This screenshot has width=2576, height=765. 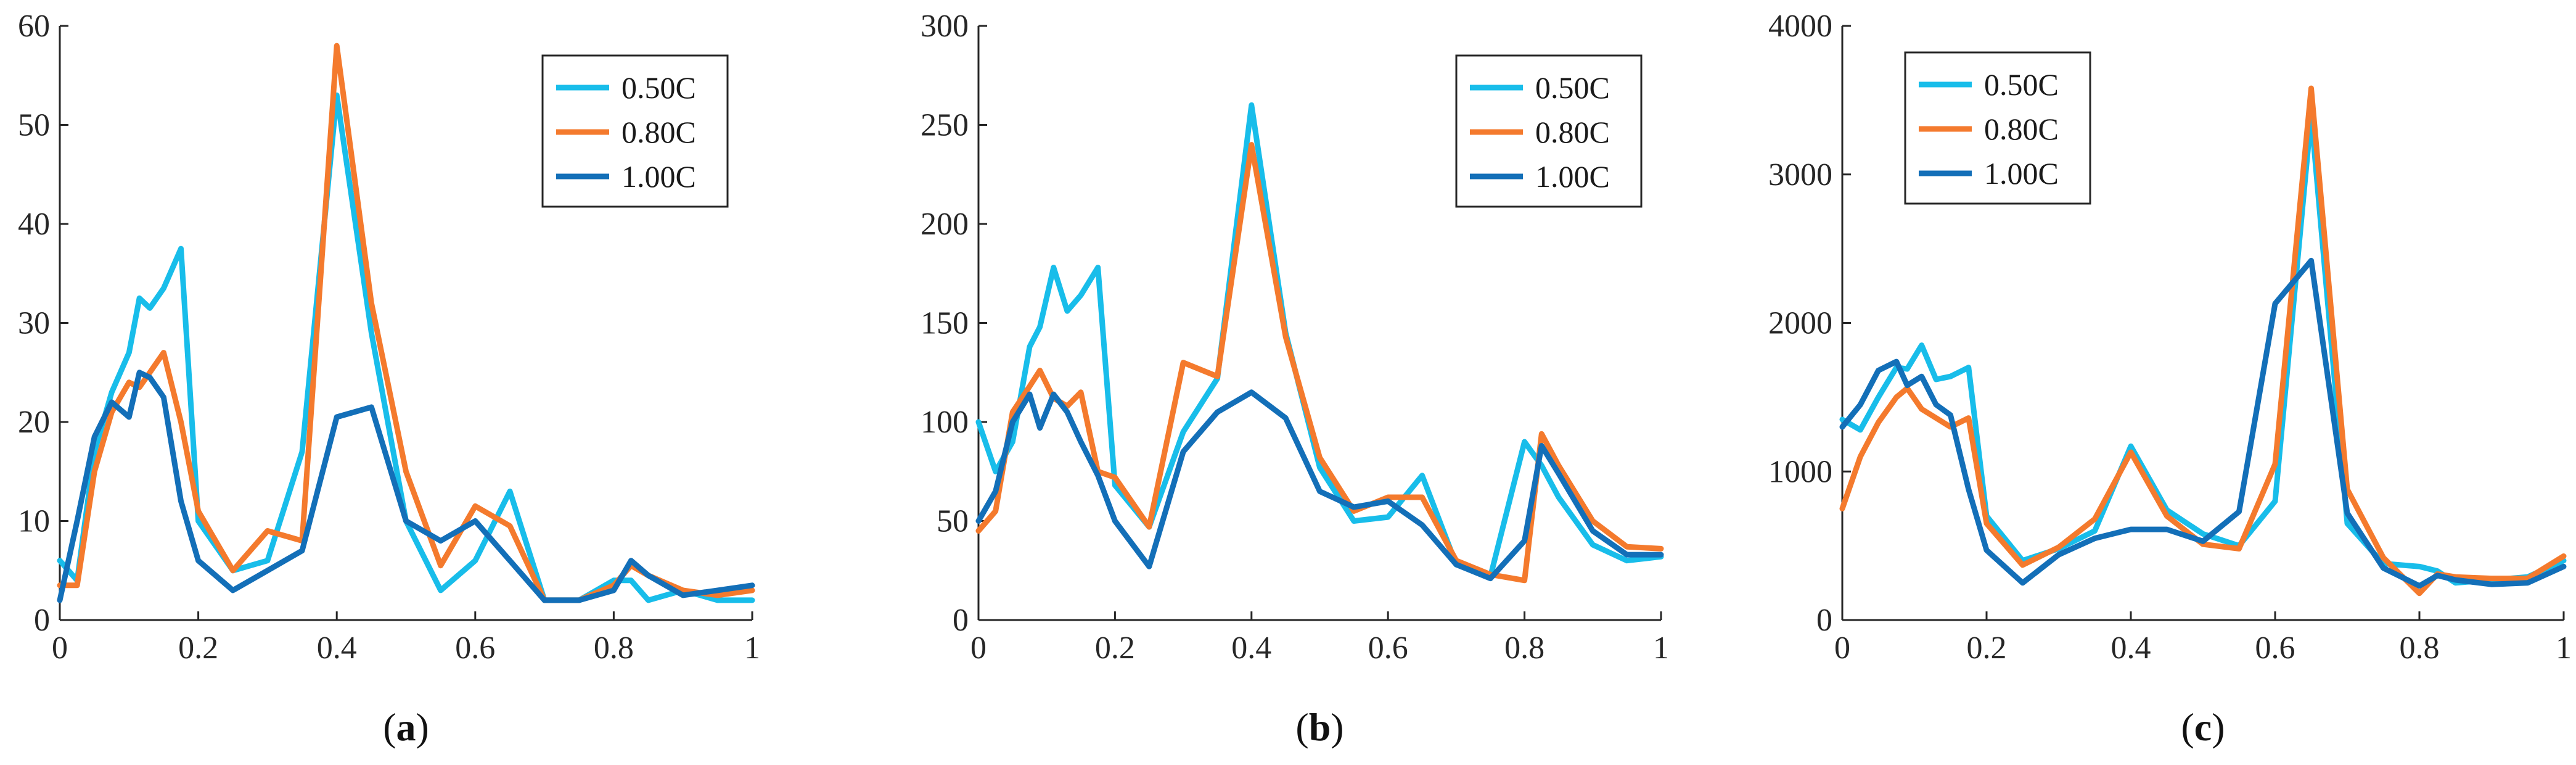 What do you see at coordinates (1800, 174) in the screenshot?
I see `y-tick-label: 3000` at bounding box center [1800, 174].